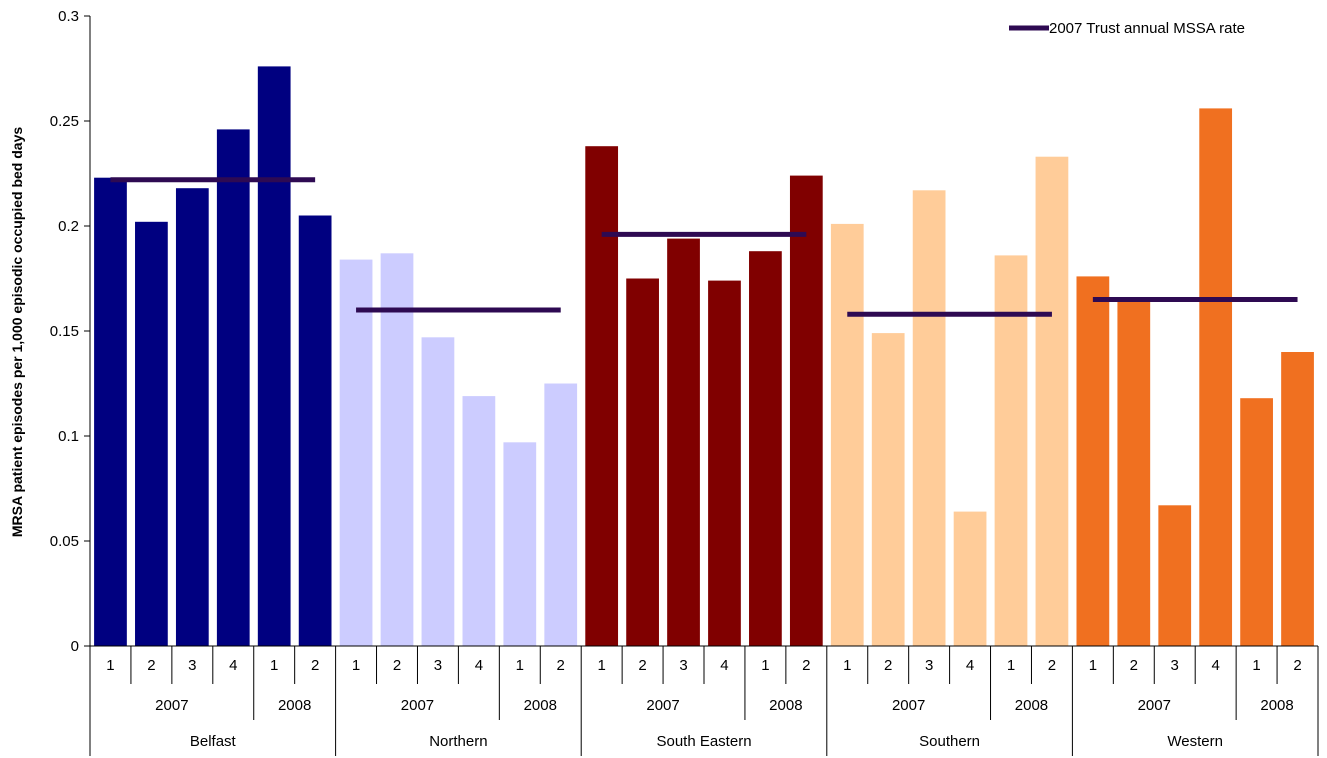 The height and width of the screenshot is (758, 1327). Describe the element at coordinates (64, 331) in the screenshot. I see `y-tick-label: 0.15` at that location.